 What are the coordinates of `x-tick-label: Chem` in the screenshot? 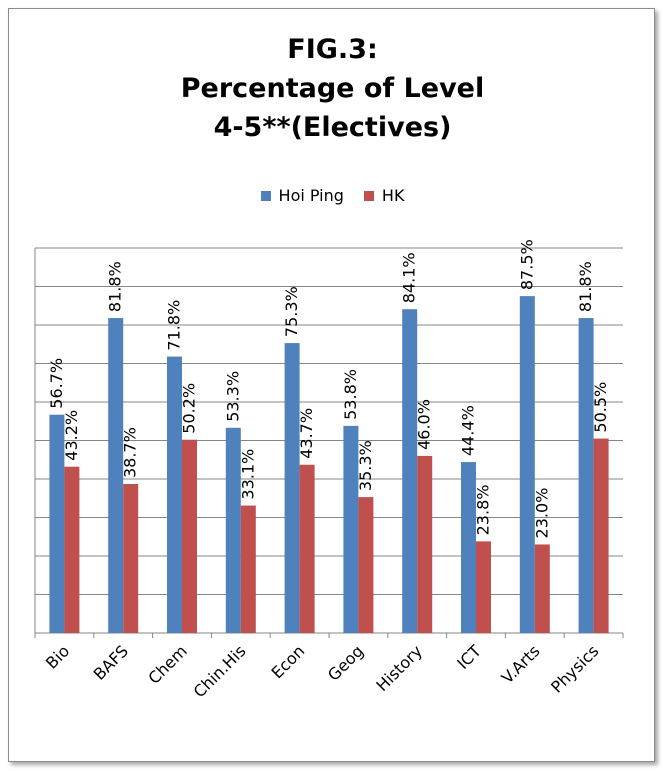 It's located at (167, 664).